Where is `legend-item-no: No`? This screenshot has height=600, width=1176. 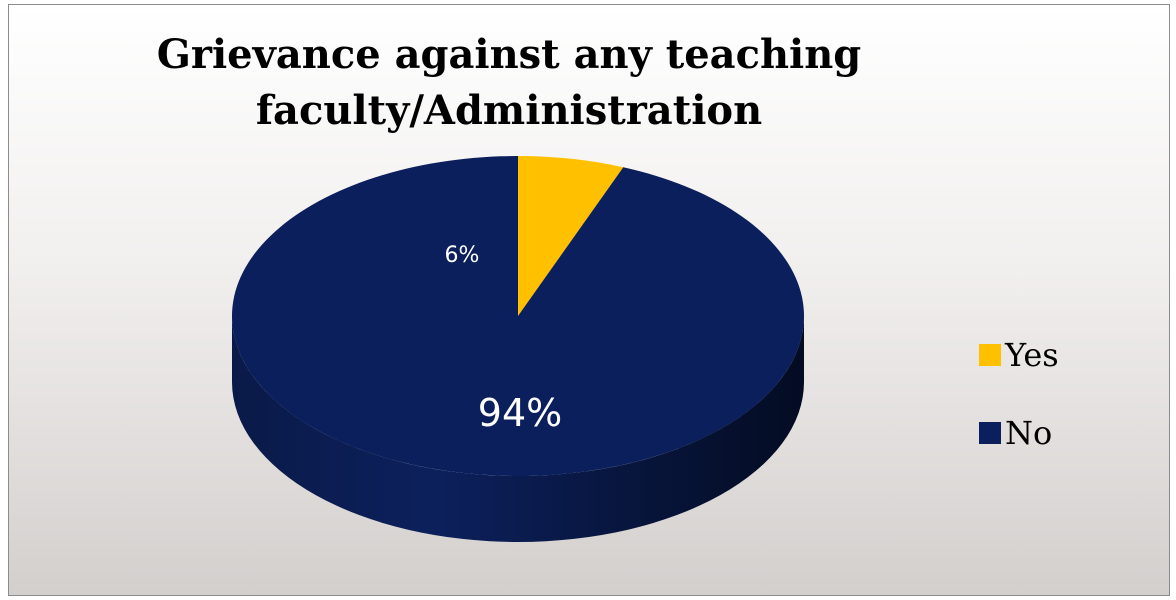
legend-item-no: No is located at coordinates (1019, 433).